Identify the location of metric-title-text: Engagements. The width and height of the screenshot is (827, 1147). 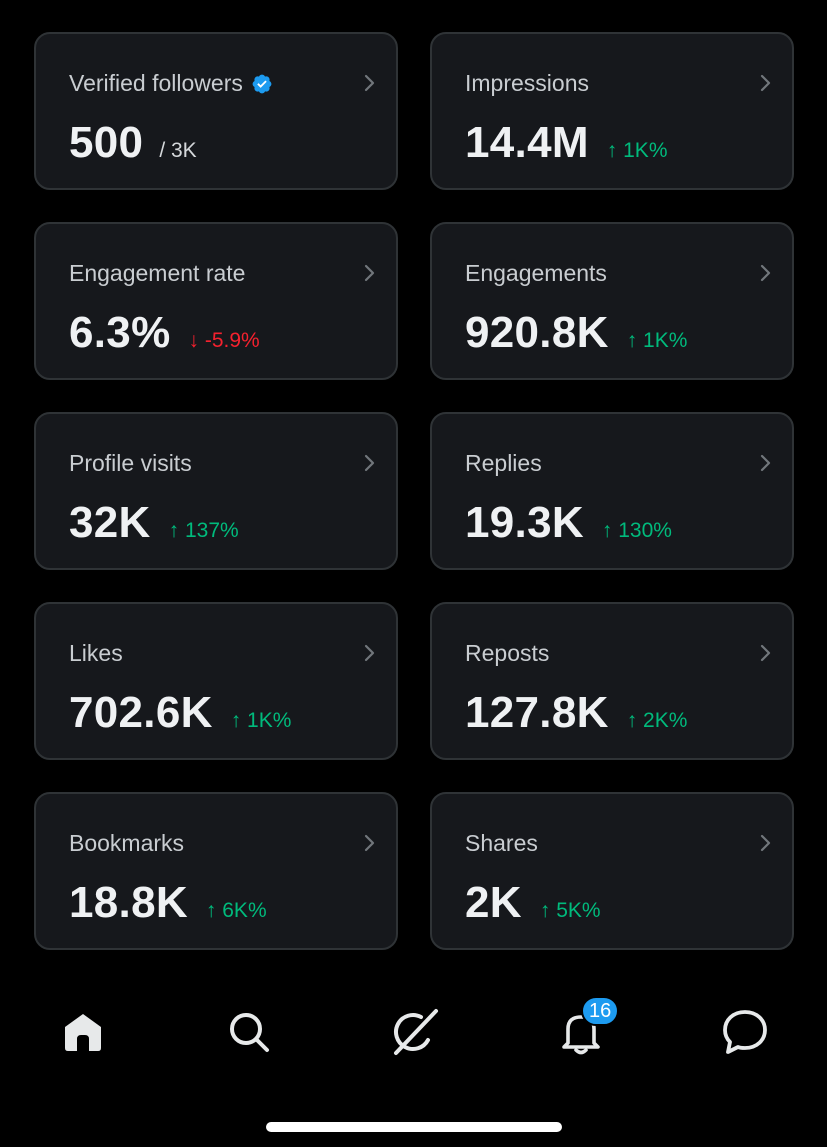
(536, 273).